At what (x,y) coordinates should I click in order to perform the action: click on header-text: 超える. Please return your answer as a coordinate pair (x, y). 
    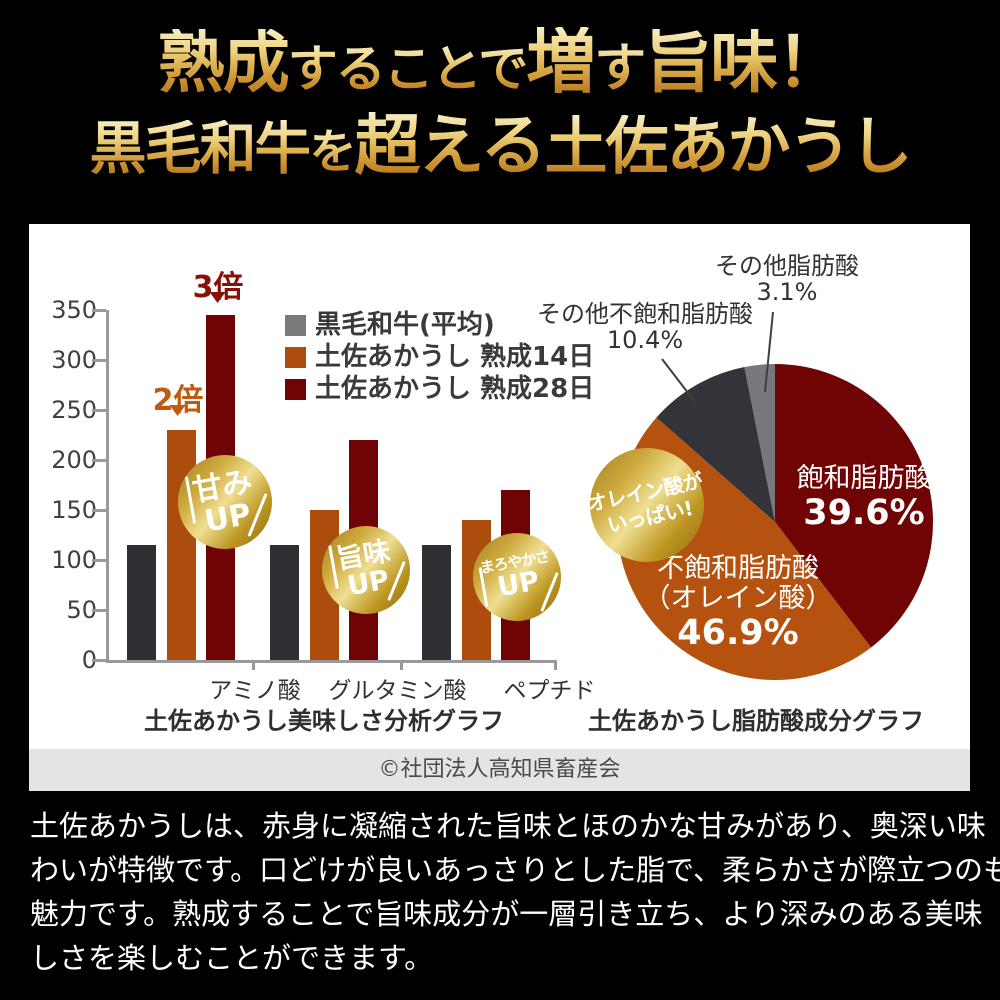
    Looking at the image, I should click on (450, 145).